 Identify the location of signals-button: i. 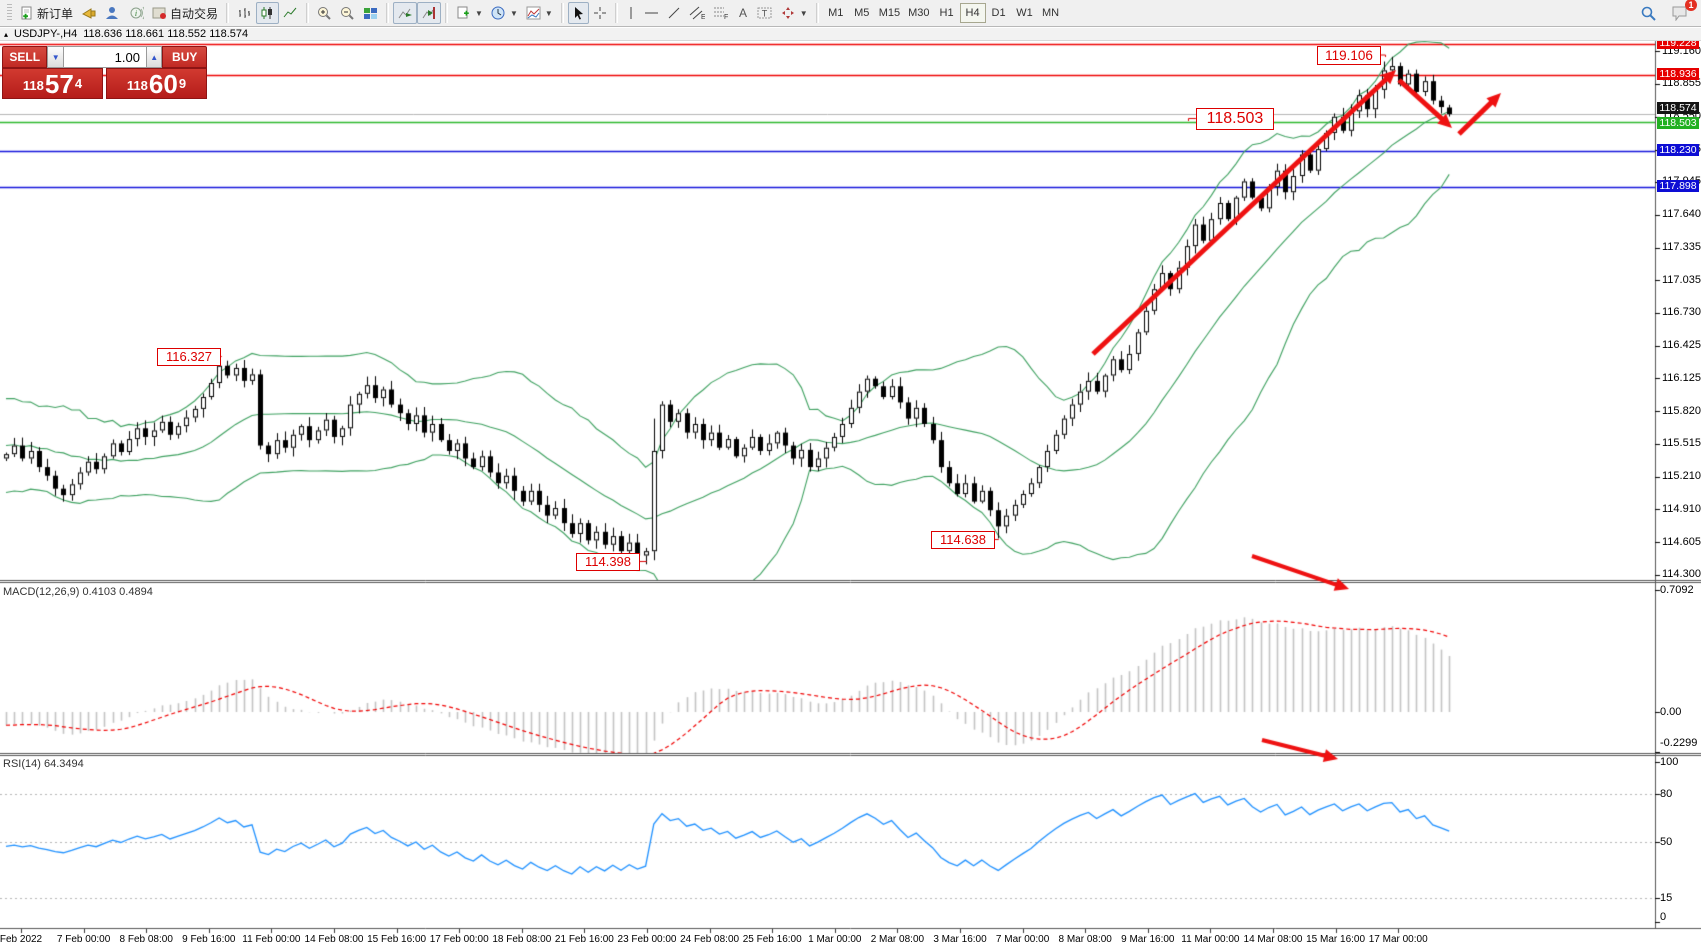
(136, 13).